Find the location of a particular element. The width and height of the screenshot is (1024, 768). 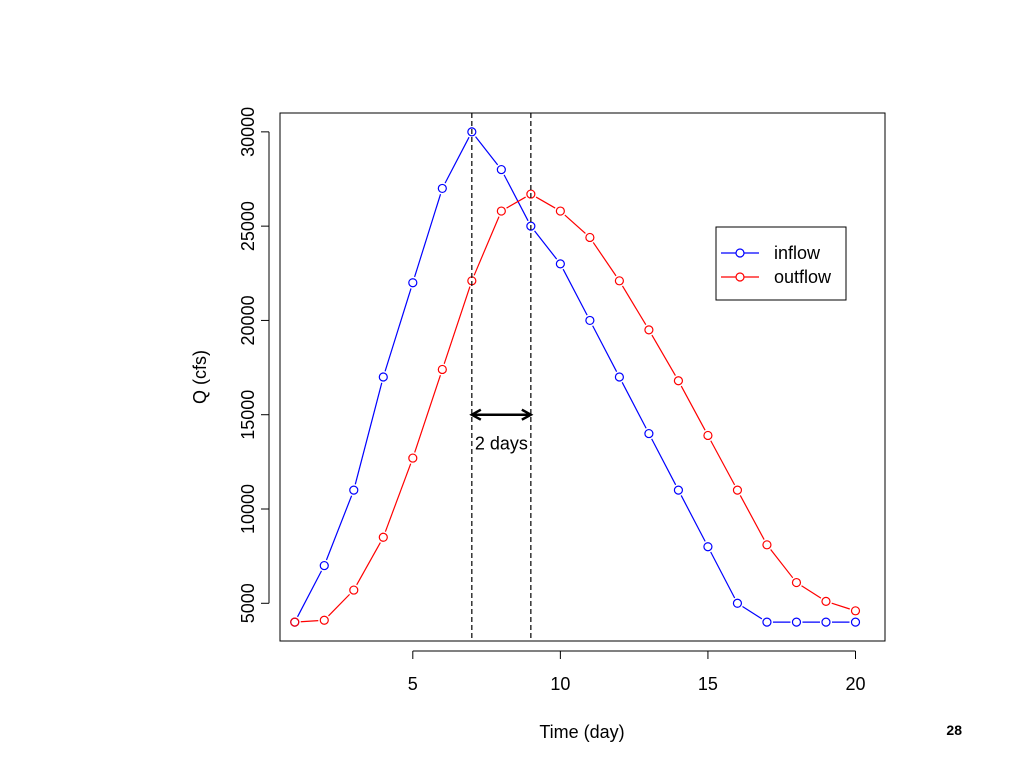

y-tick-label: 10000 is located at coordinates (248, 509).